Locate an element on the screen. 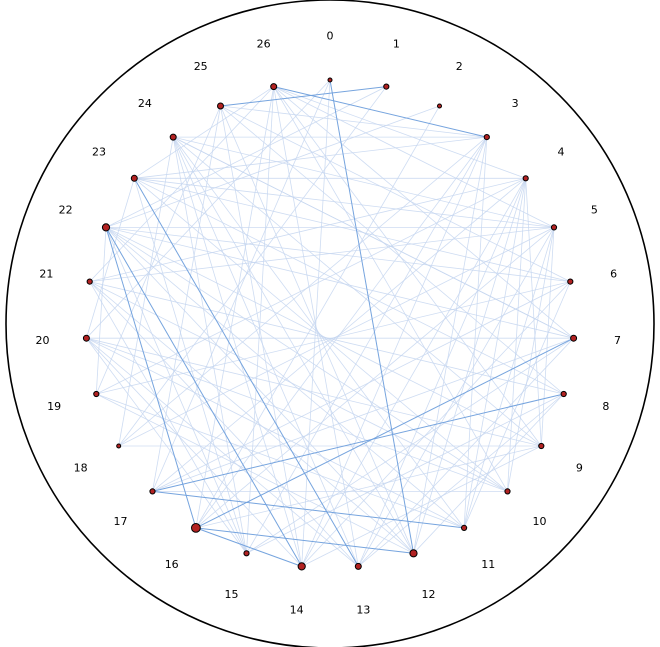 This screenshot has height=647, width=660. node-label-25: 25 is located at coordinates (201, 66).